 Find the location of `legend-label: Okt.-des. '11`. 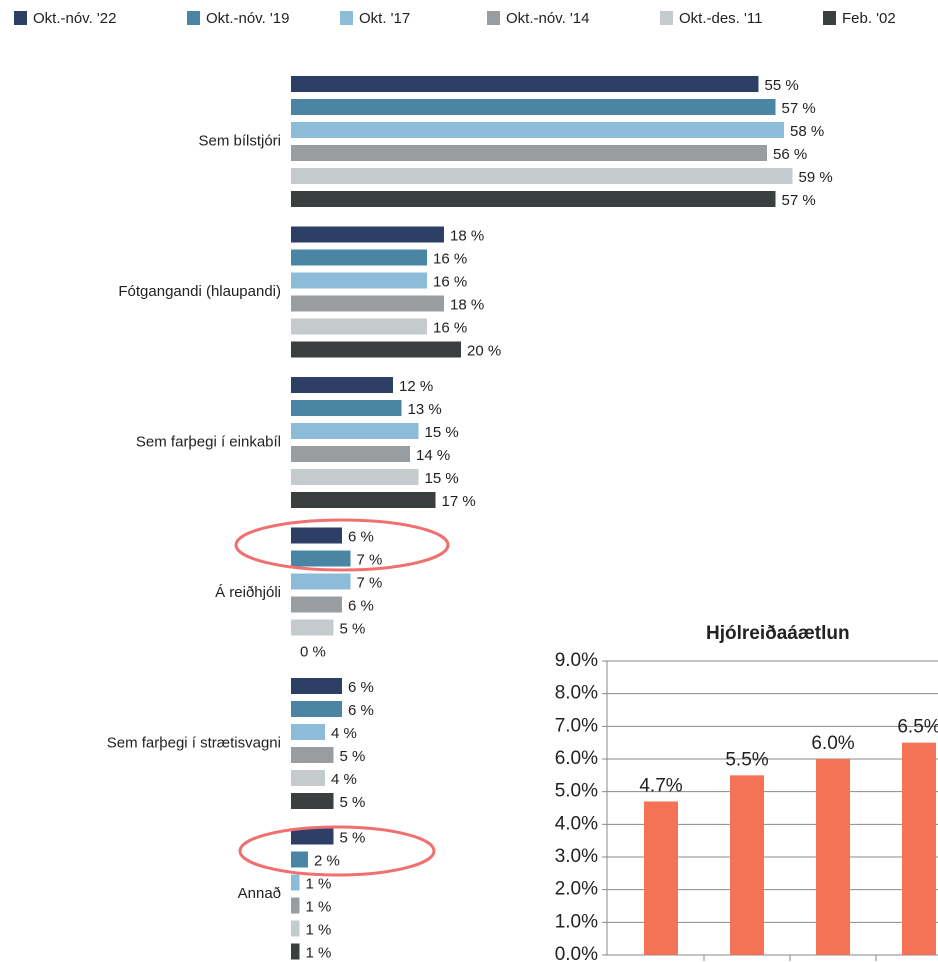

legend-label: Okt.-des. '11 is located at coordinates (720, 18).